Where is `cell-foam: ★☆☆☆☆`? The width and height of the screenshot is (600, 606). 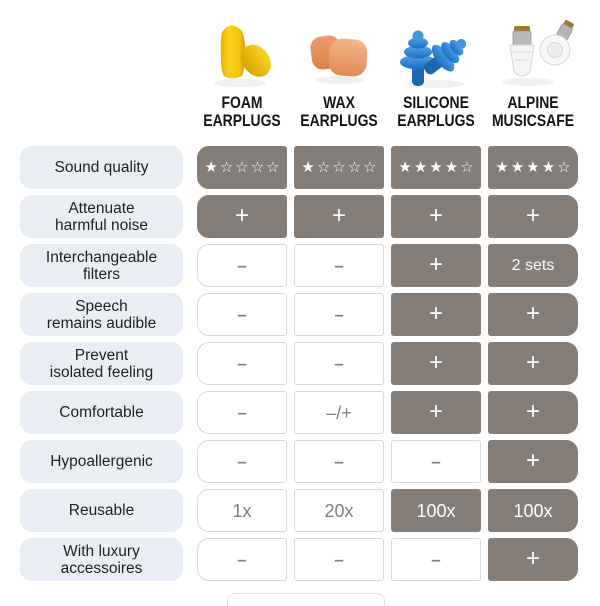
cell-foam: ★☆☆☆☆ is located at coordinates (242, 167).